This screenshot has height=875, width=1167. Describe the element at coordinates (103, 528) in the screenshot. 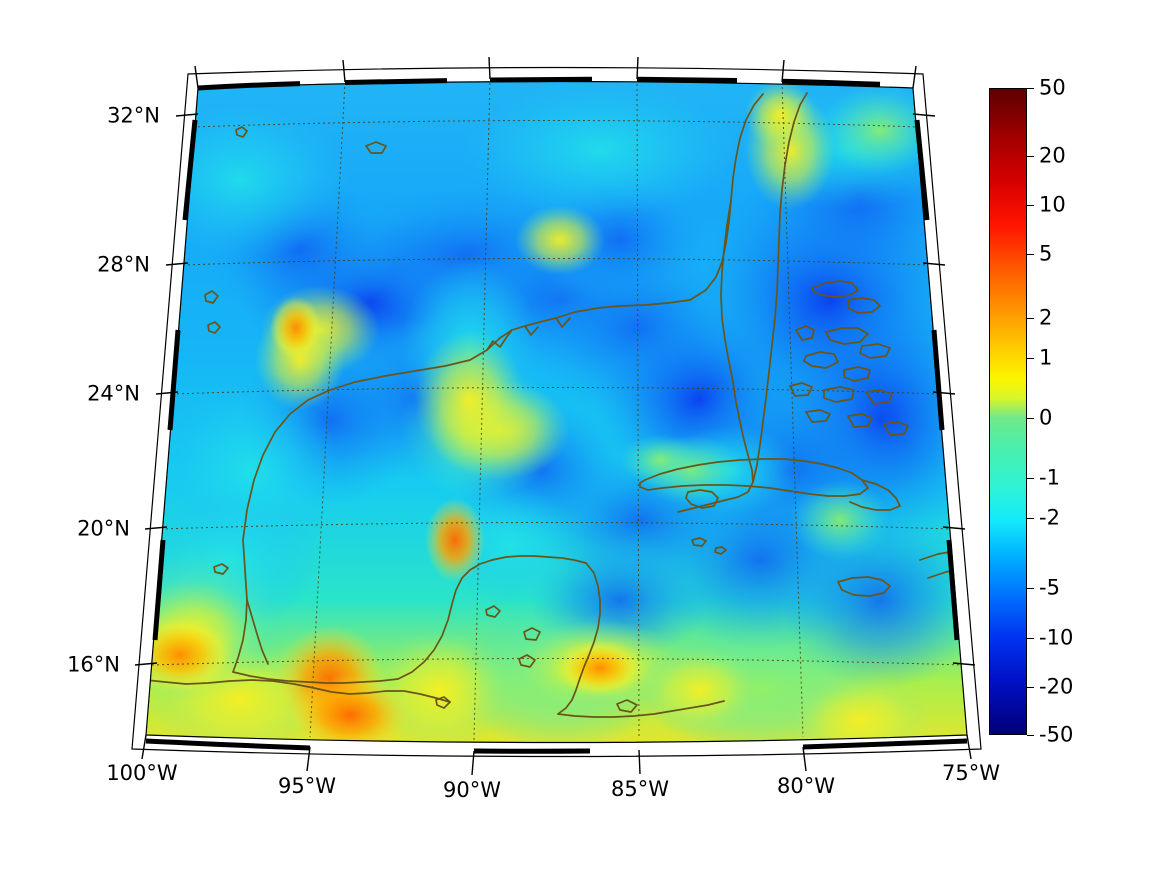

I see `lat-tick-label-20N: 20°N` at that location.